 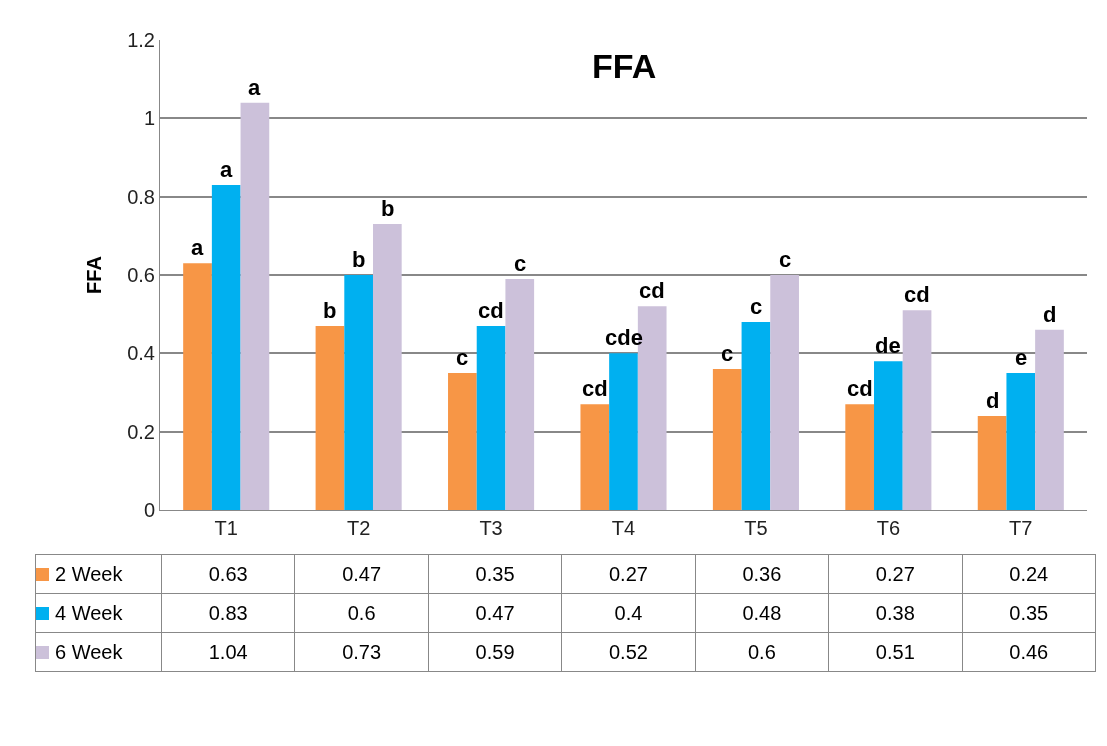 What do you see at coordinates (228, 652) in the screenshot?
I see `data-label: 1.04` at bounding box center [228, 652].